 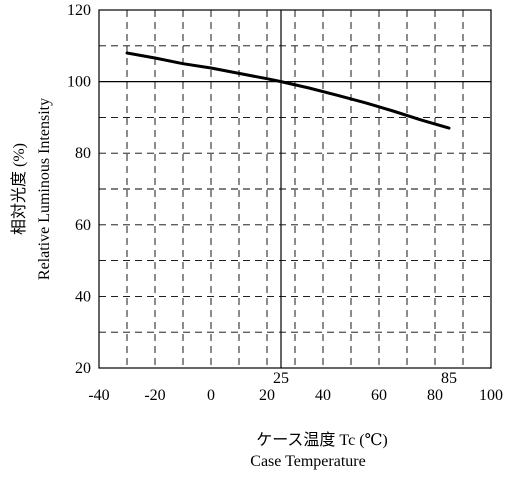 I want to click on y-tick-label: 60, so click(x=83, y=225).